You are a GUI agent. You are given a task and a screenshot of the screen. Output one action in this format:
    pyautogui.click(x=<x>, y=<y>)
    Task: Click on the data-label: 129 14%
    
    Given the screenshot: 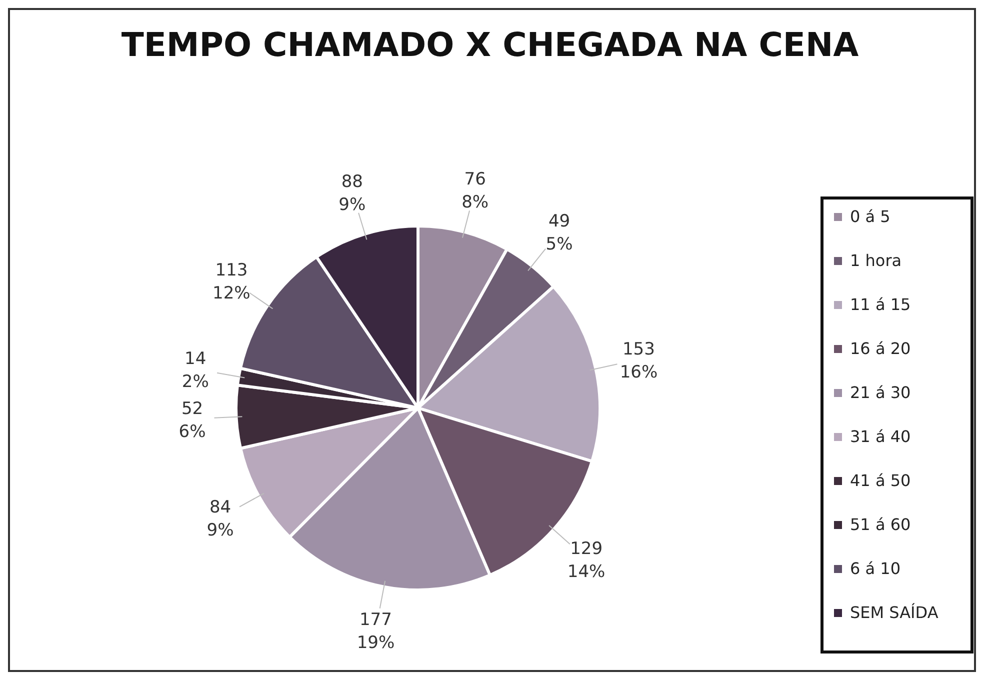 What is the action you would take?
    pyautogui.click(x=586, y=560)
    